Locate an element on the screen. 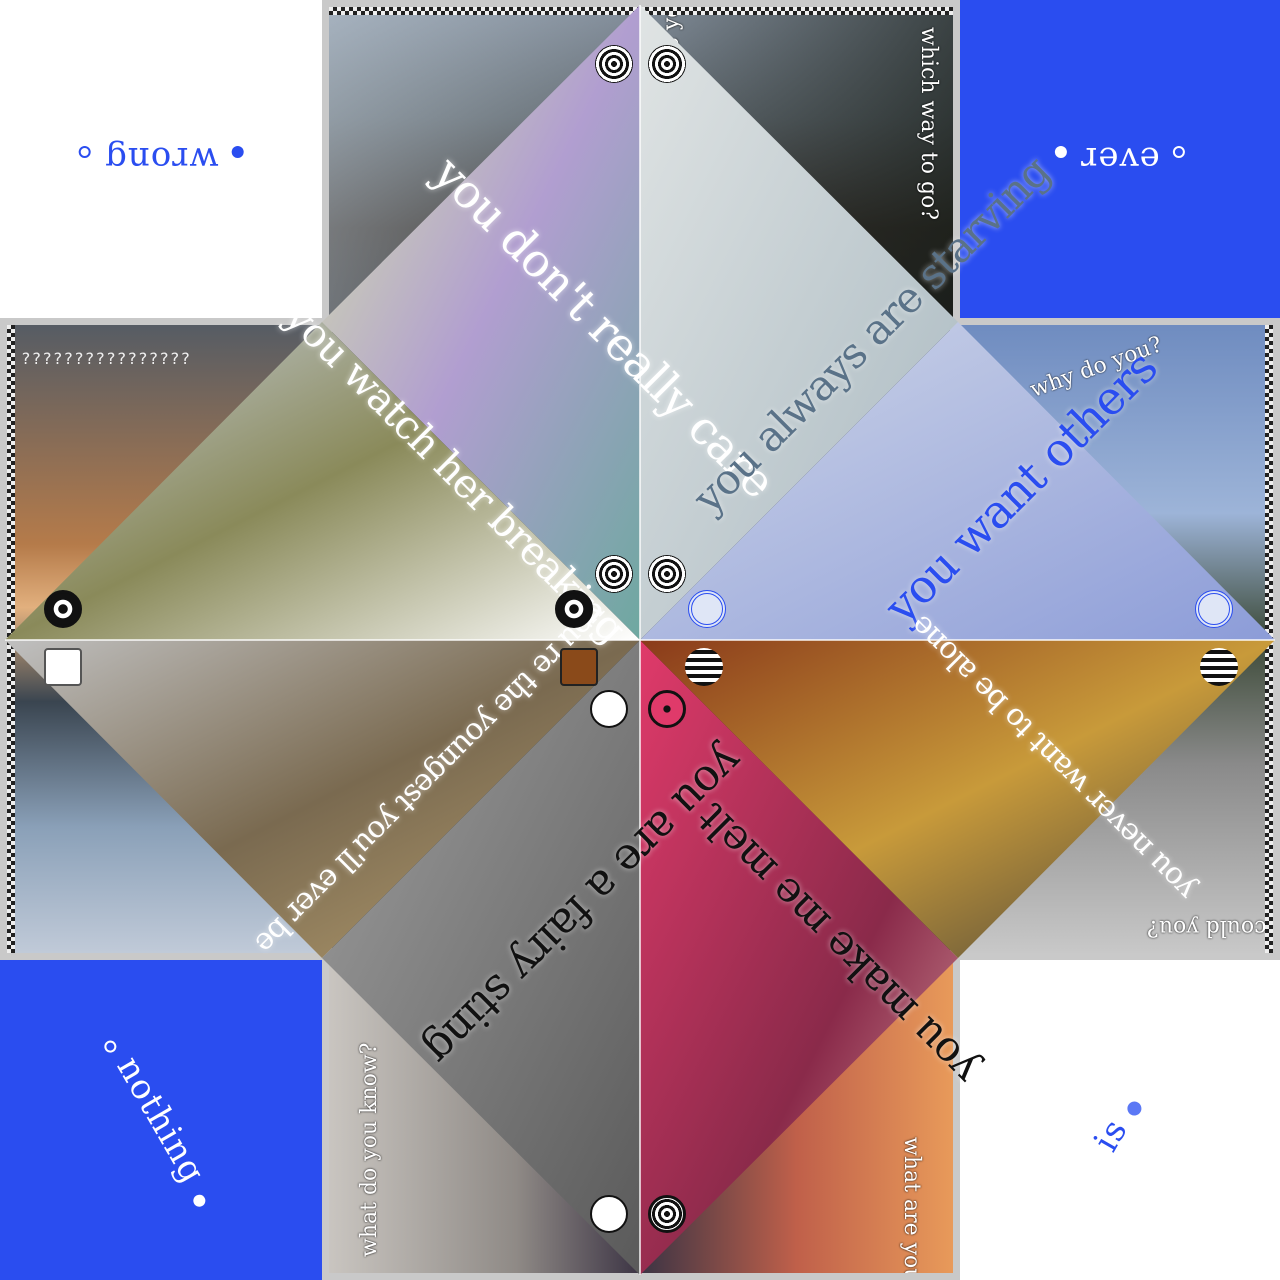 This screenshot has width=1280, height=1280. question-marks-row: ???????????????? is located at coordinates (106, 358).